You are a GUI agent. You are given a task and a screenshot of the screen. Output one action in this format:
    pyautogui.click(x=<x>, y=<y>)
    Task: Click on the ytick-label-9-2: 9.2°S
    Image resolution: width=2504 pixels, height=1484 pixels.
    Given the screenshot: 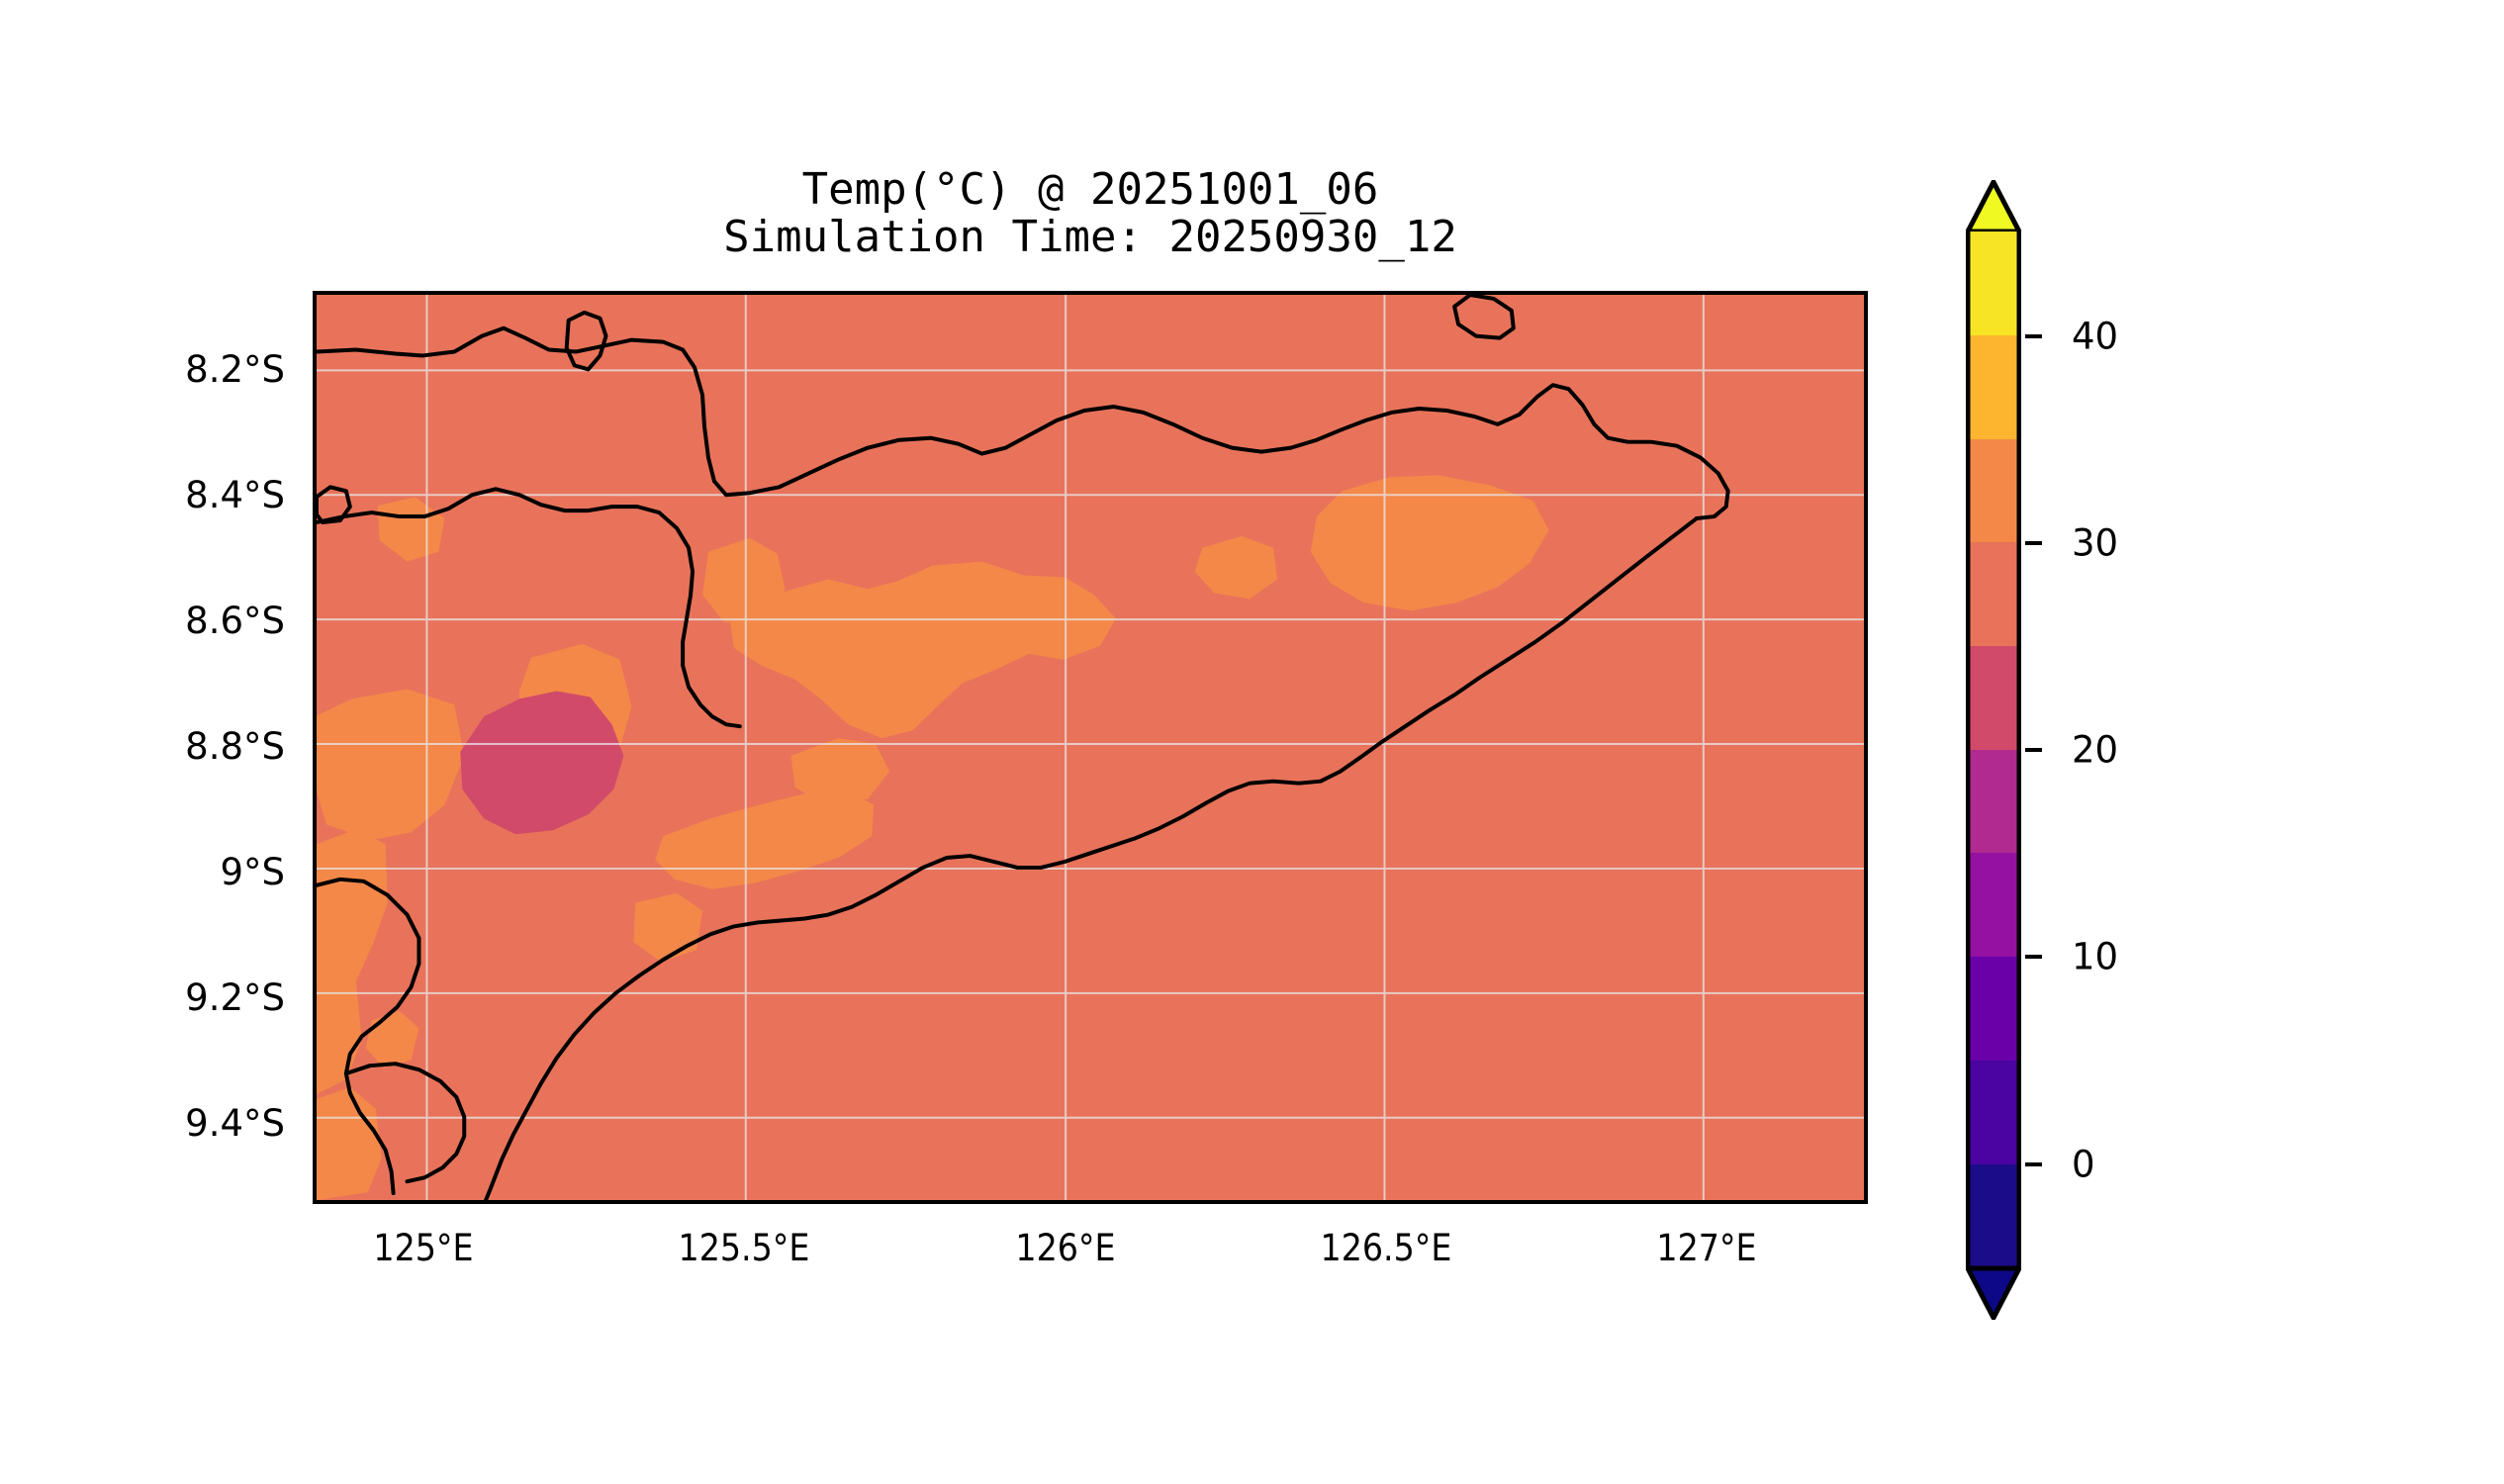 What is the action you would take?
    pyautogui.click(x=235, y=997)
    